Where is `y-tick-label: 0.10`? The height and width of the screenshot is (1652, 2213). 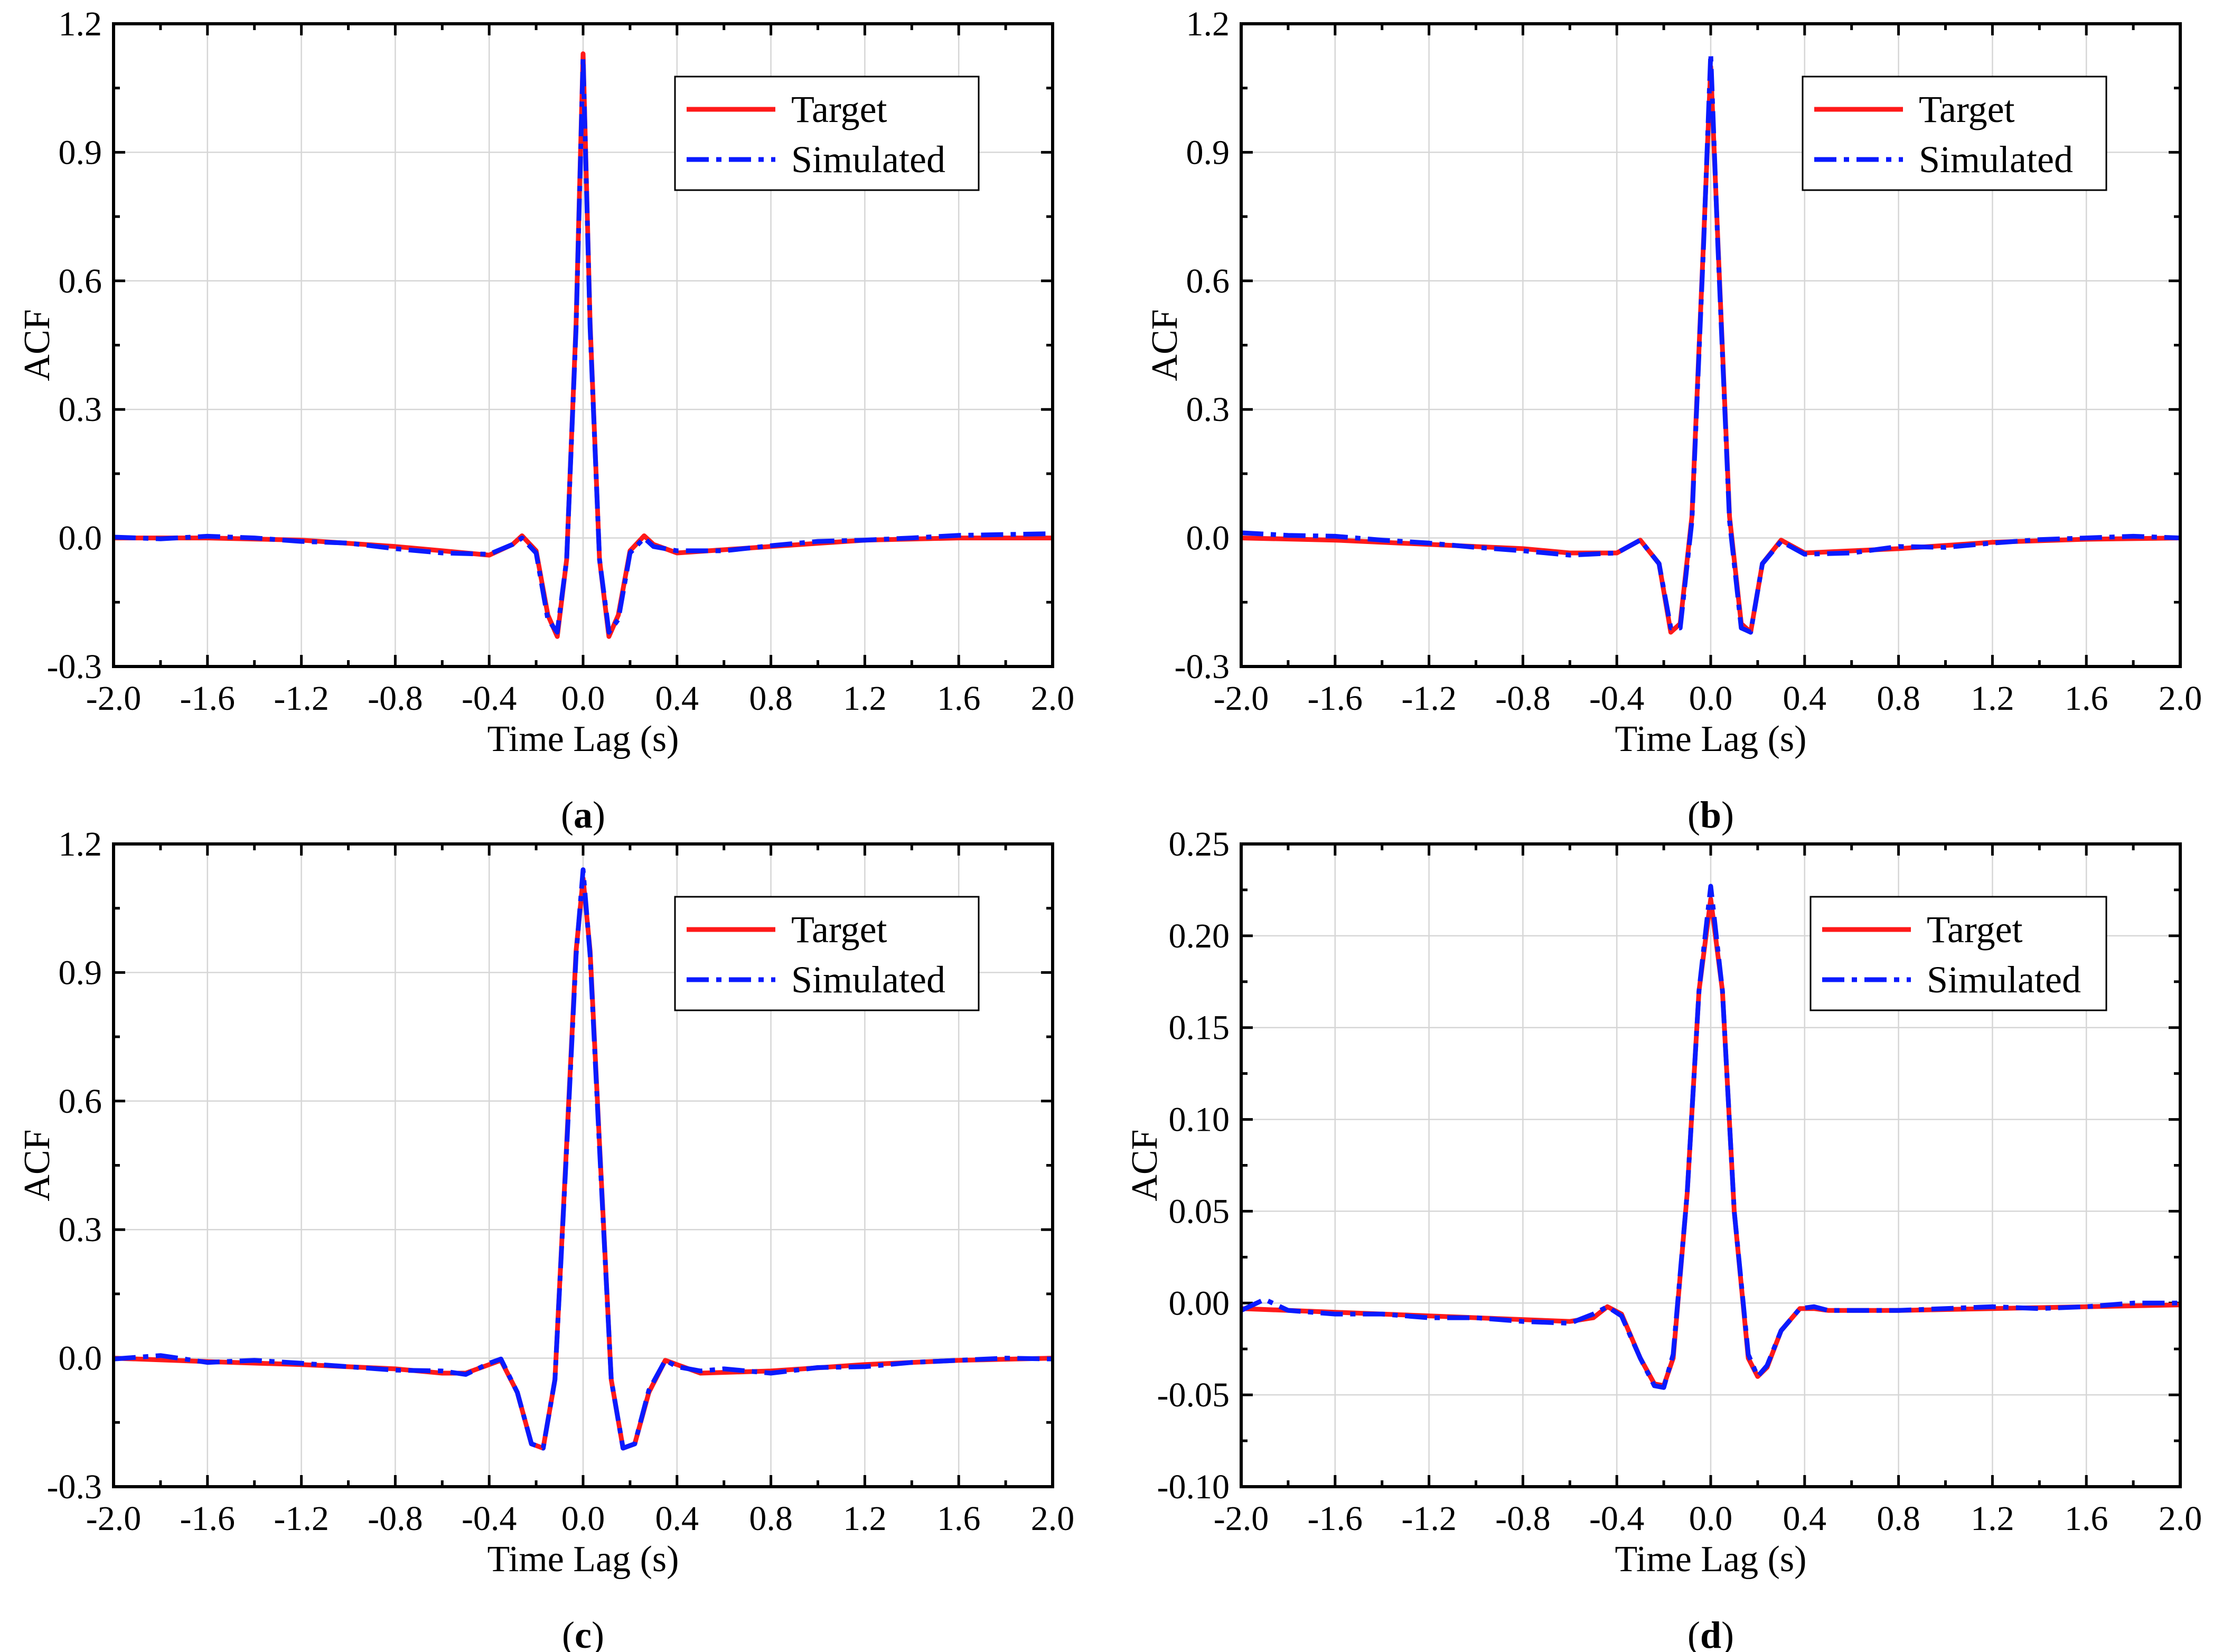 y-tick-label: 0.10 is located at coordinates (1199, 1120).